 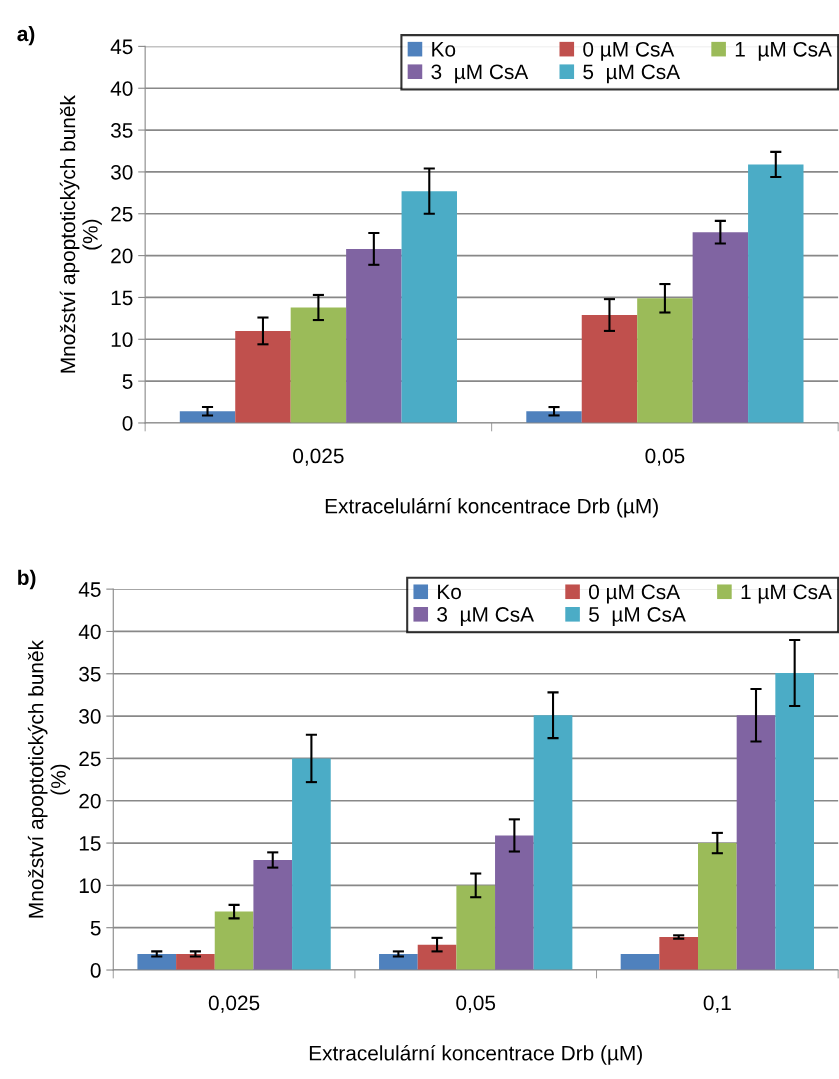 What do you see at coordinates (717, 1004) in the screenshot?
I see `x-tick-label: 0,1` at bounding box center [717, 1004].